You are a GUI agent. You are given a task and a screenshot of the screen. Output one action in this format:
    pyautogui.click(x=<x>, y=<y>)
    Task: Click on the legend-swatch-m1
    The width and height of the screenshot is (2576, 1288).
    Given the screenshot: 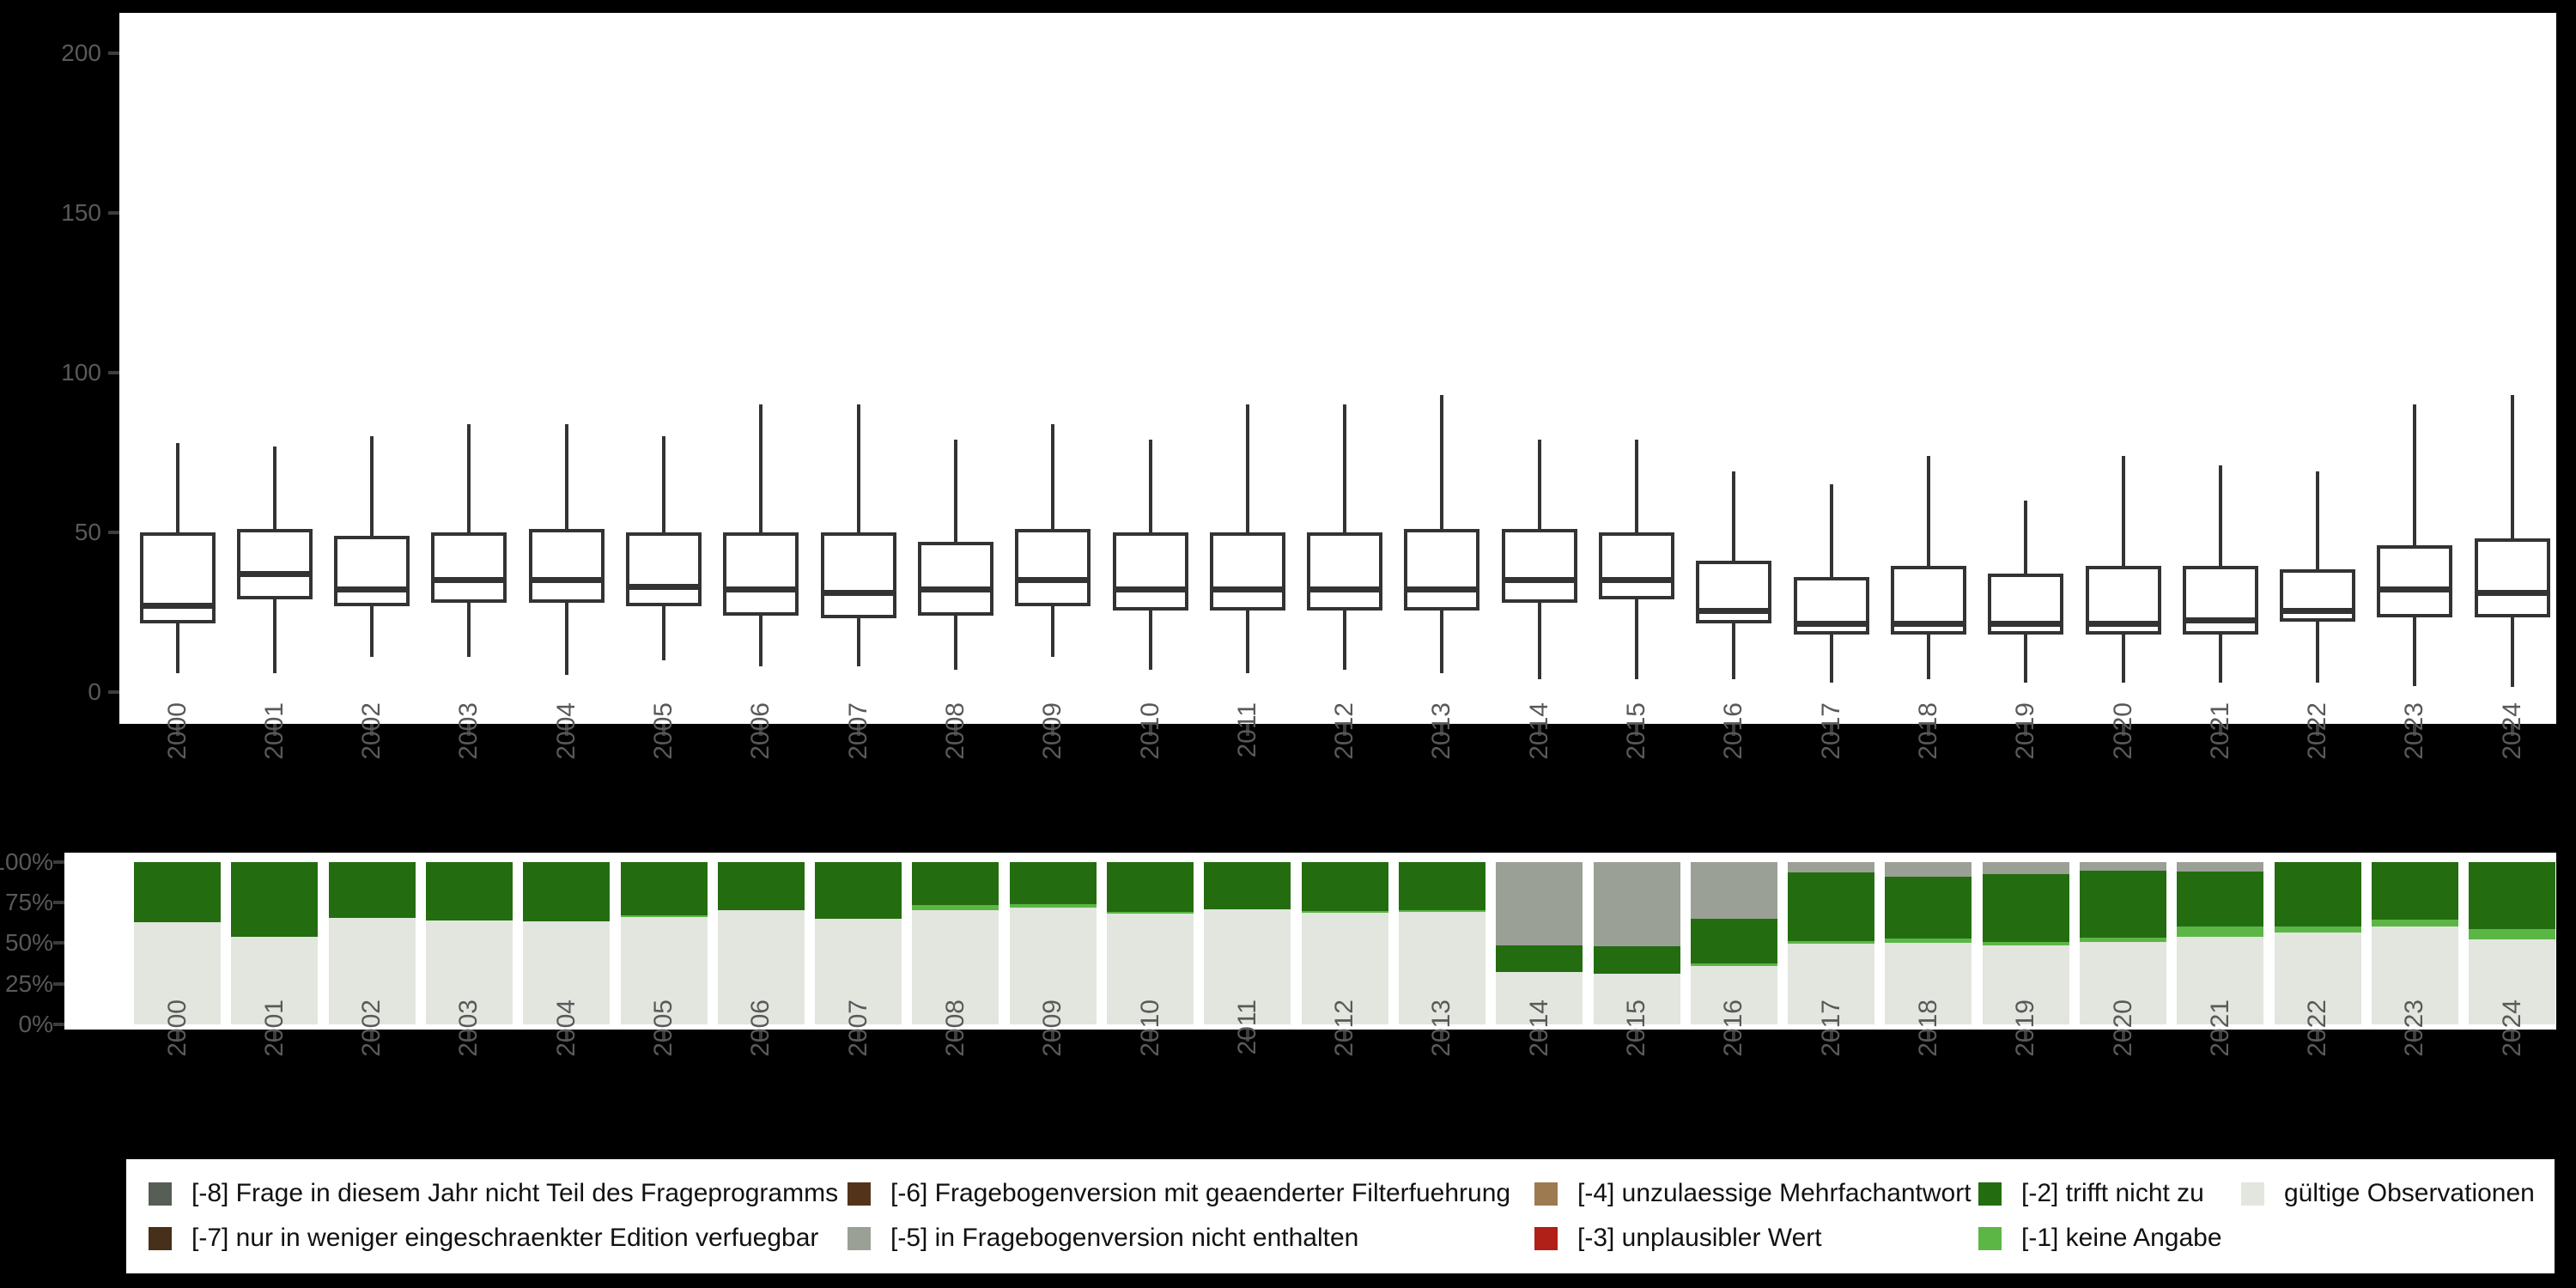 What is the action you would take?
    pyautogui.click(x=1990, y=1239)
    